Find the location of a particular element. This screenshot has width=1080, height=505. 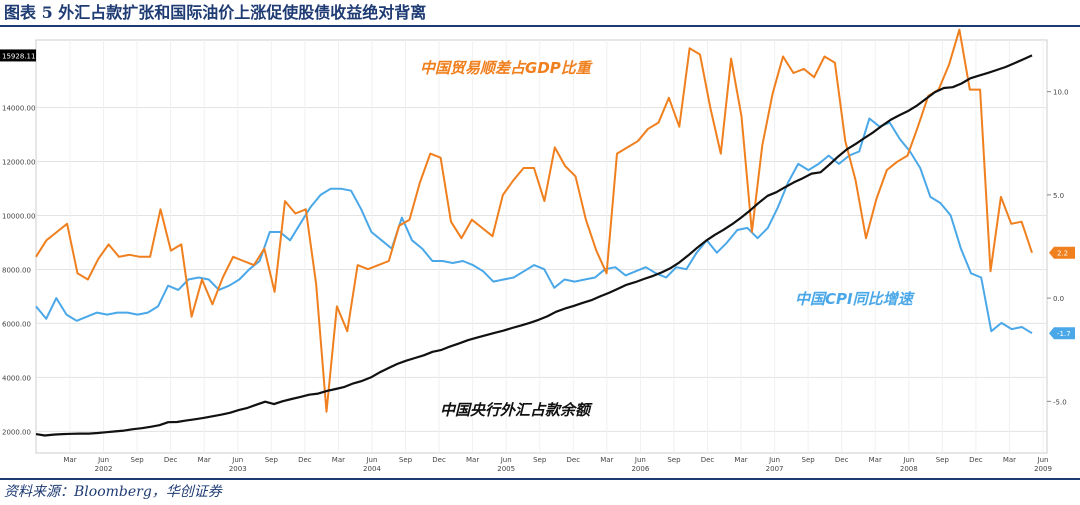

trade-surplus-last-badge is located at coordinates (1062, 252).